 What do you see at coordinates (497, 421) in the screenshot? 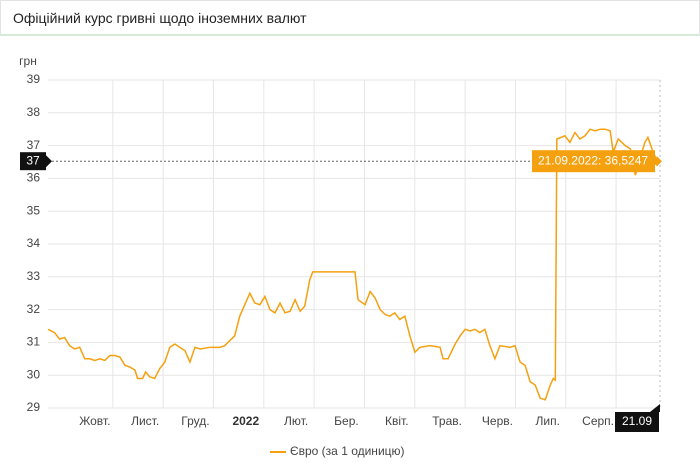
I see `x-tick-label: Черв.` at bounding box center [497, 421].